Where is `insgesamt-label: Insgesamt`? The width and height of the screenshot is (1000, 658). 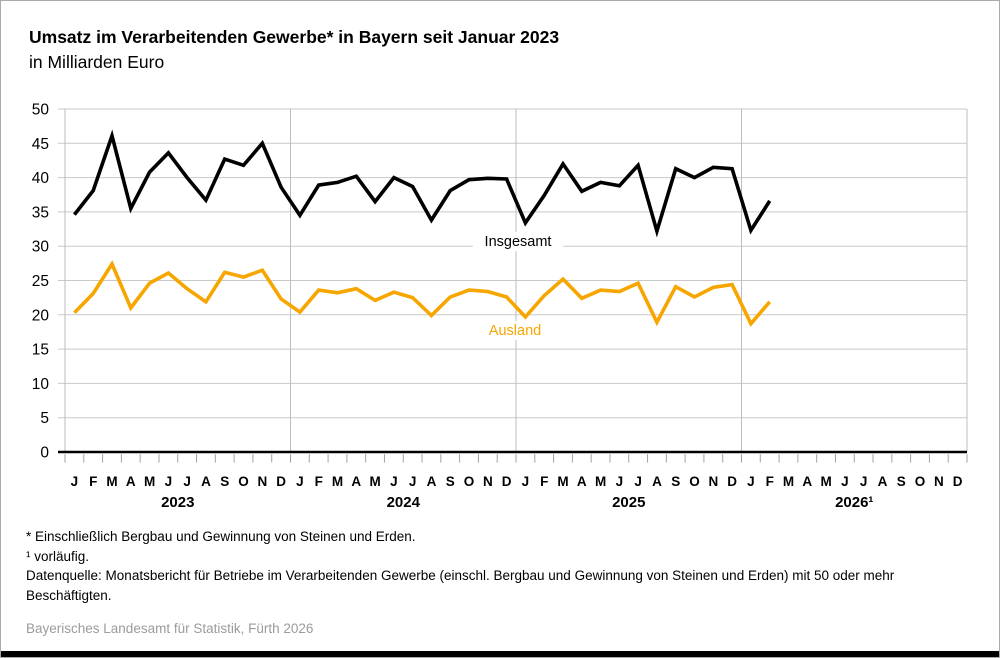 insgesamt-label: Insgesamt is located at coordinates (518, 242).